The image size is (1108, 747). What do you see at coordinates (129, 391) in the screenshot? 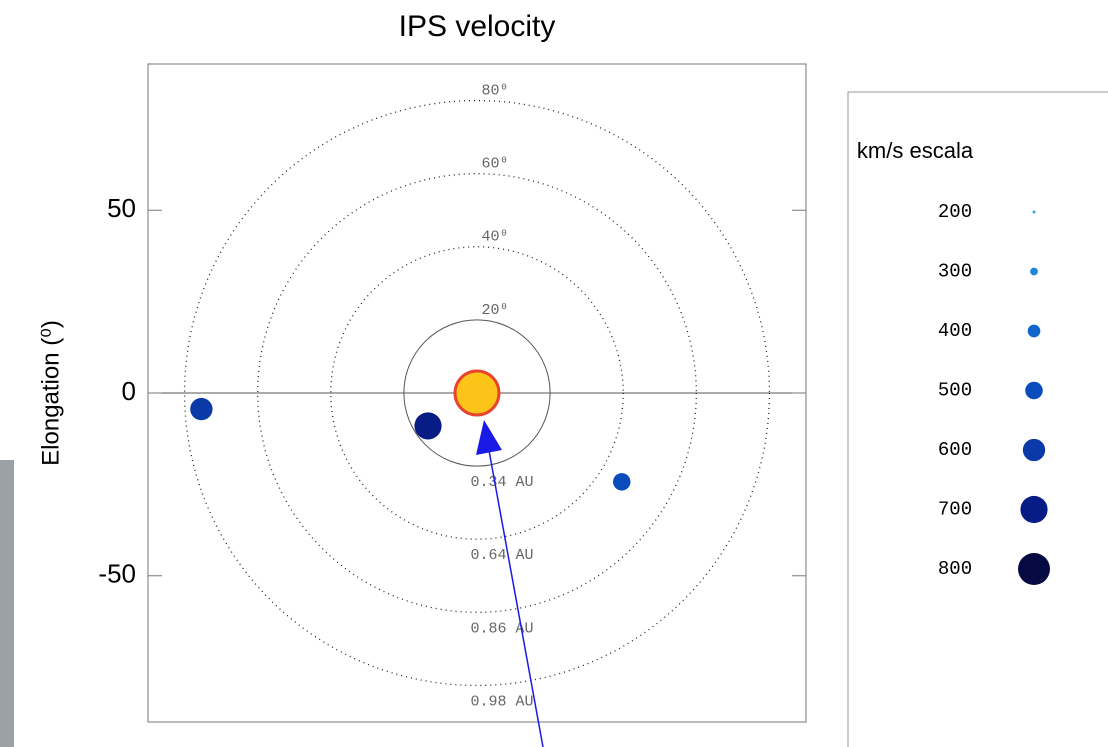
I see `y-tick-label: 0` at bounding box center [129, 391].